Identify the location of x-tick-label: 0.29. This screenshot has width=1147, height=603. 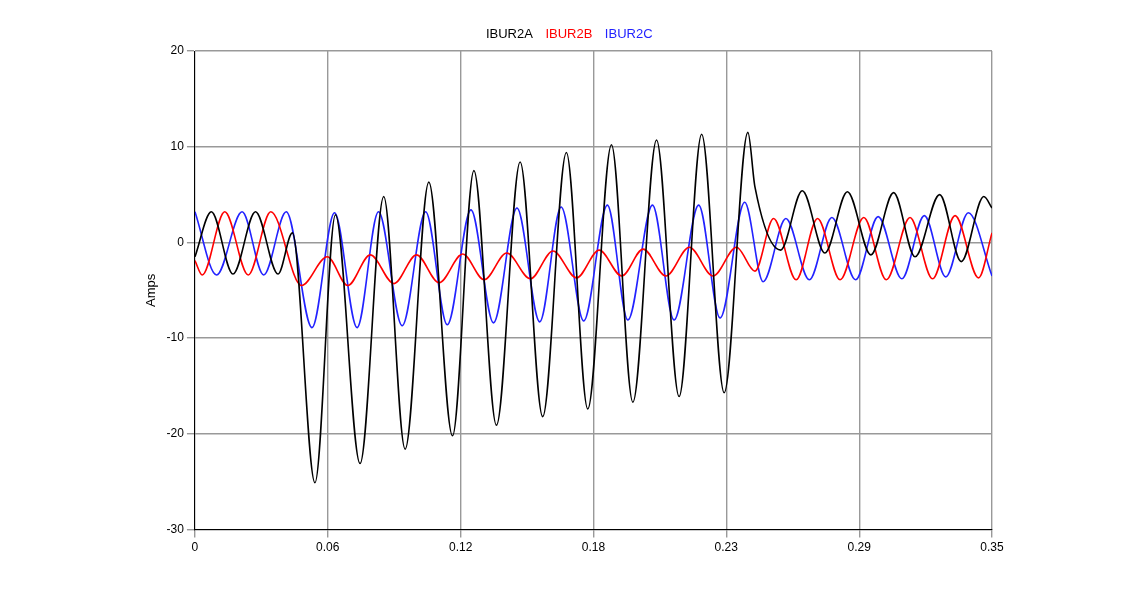
(859, 547).